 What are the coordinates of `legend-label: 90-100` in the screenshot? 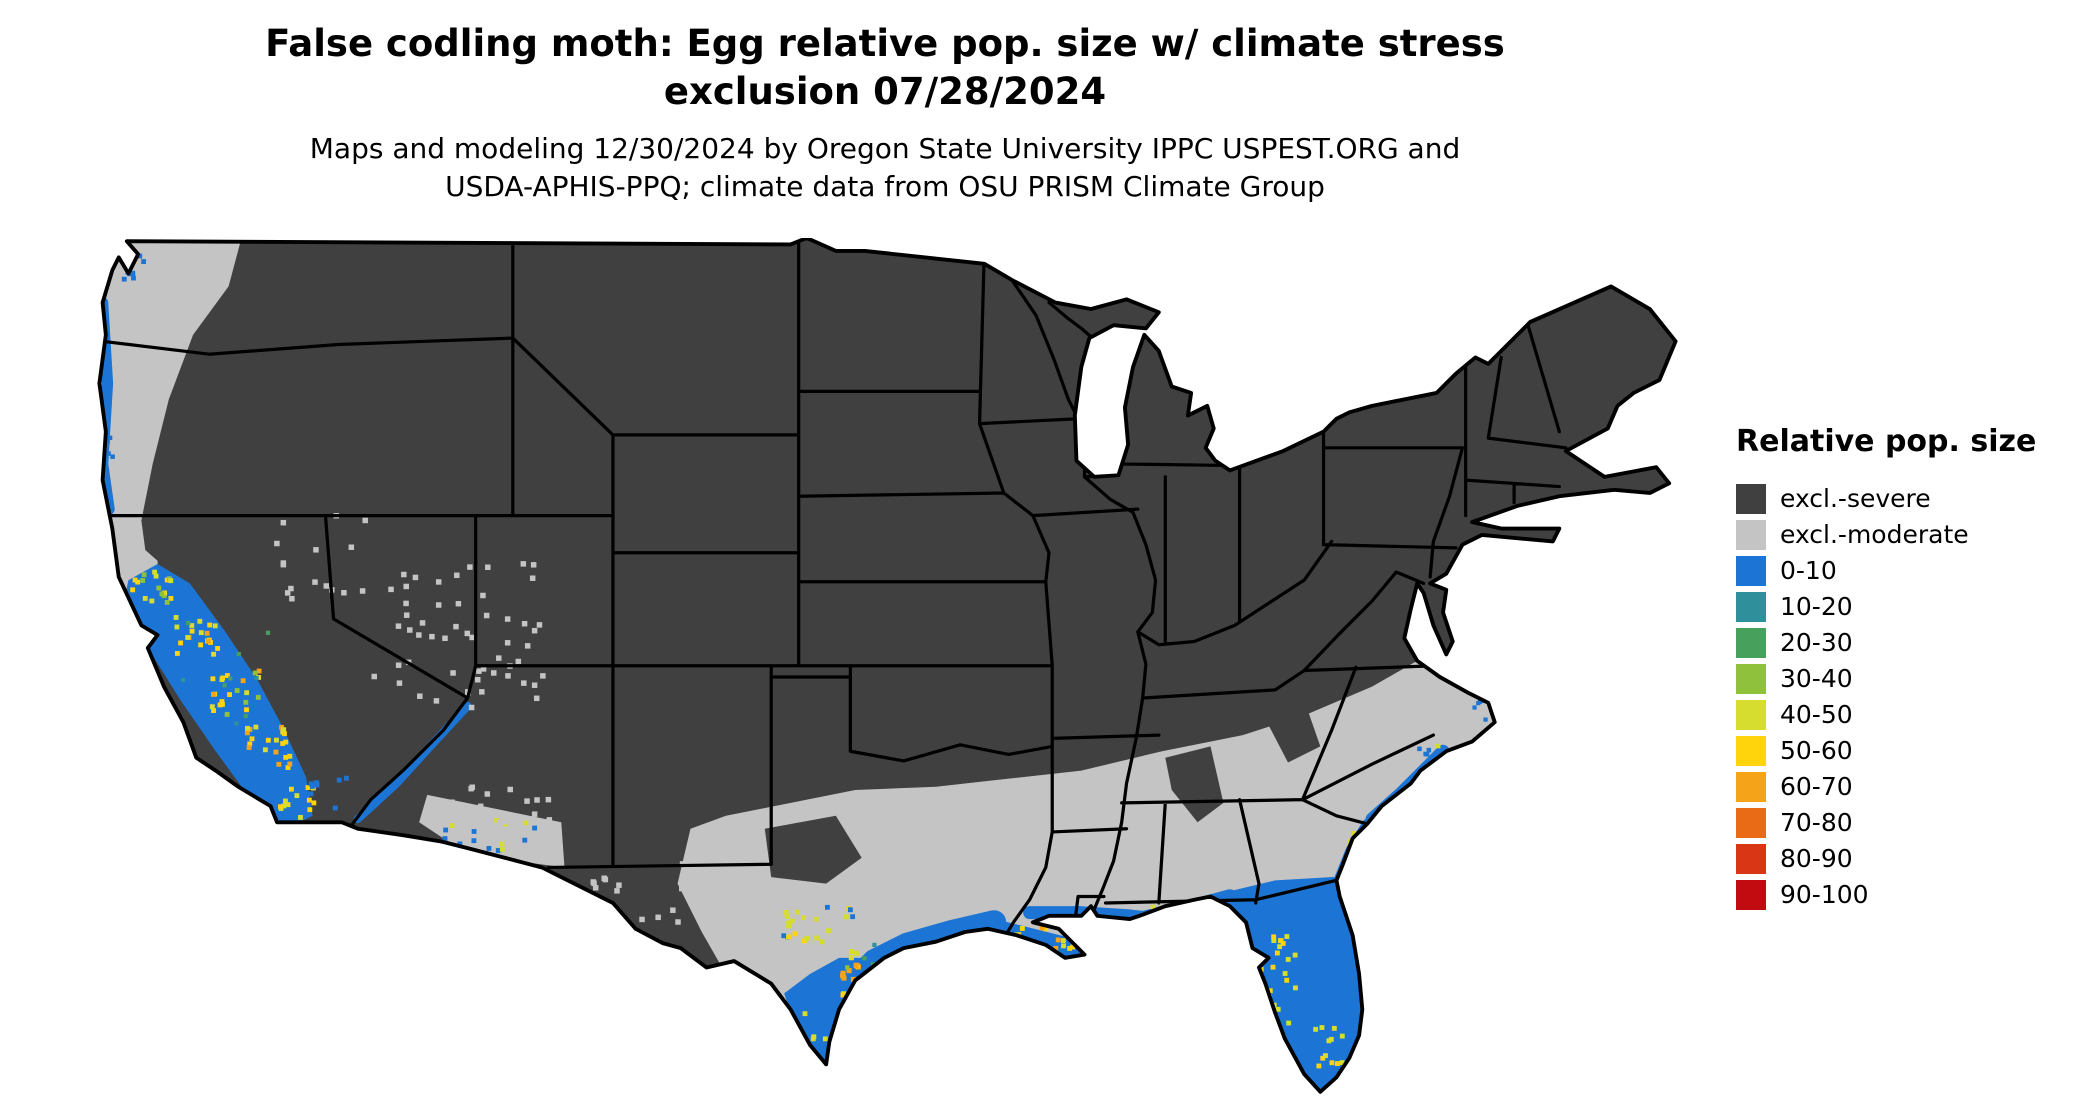 It's located at (1824, 894).